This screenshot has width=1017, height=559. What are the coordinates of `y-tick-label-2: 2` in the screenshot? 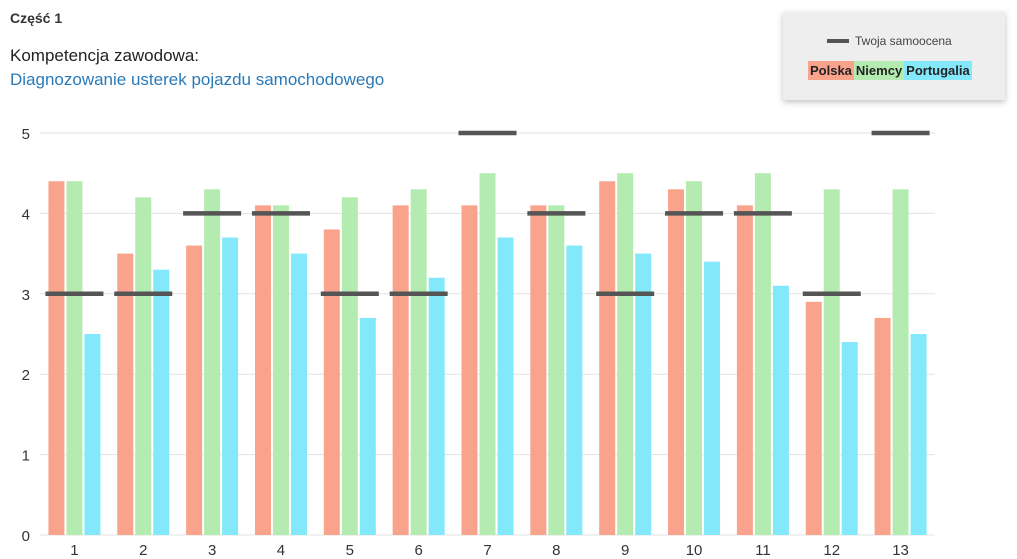 It's located at (26, 375).